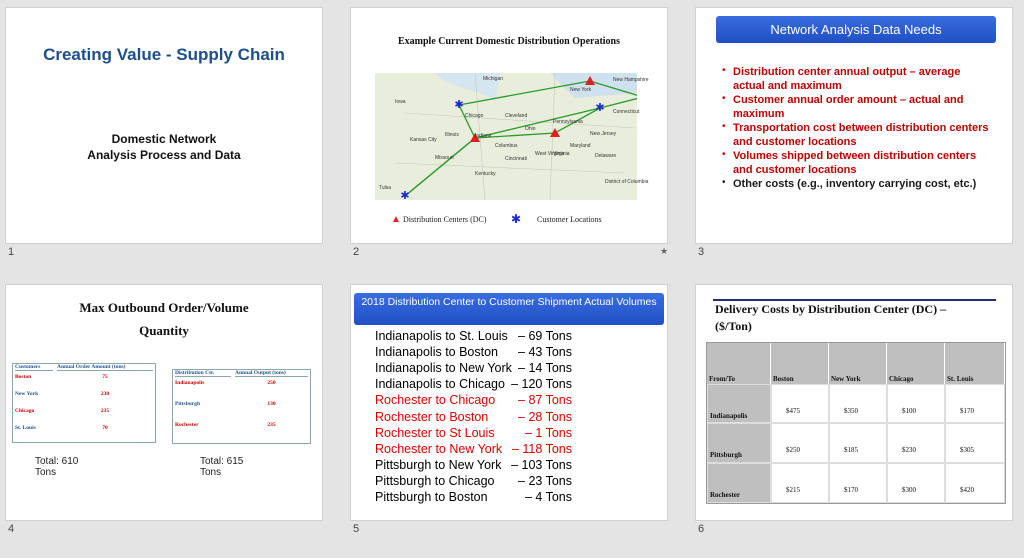 The width and height of the screenshot is (1024, 558). What do you see at coordinates (800, 363) in the screenshot?
I see `table-header: Boston` at bounding box center [800, 363].